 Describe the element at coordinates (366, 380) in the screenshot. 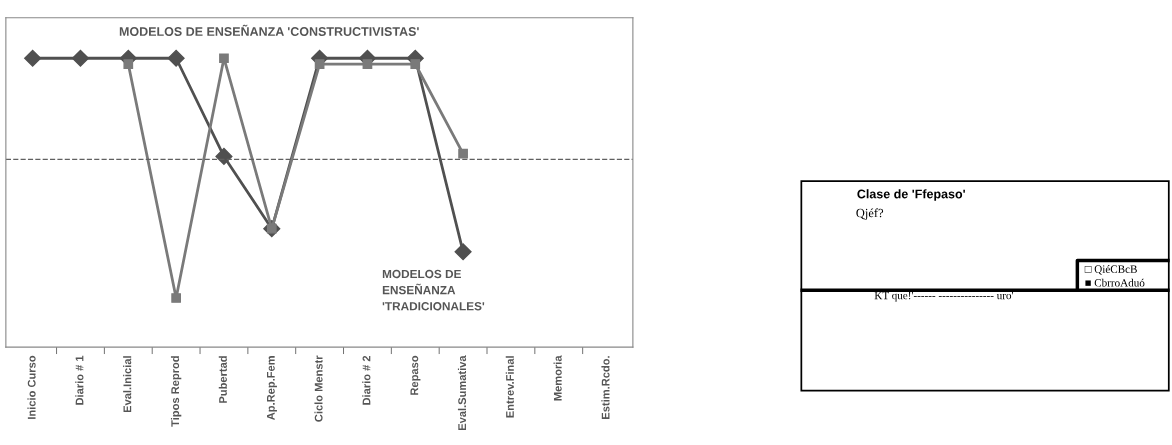

I see `x-tick-label: Diario # 2` at that location.